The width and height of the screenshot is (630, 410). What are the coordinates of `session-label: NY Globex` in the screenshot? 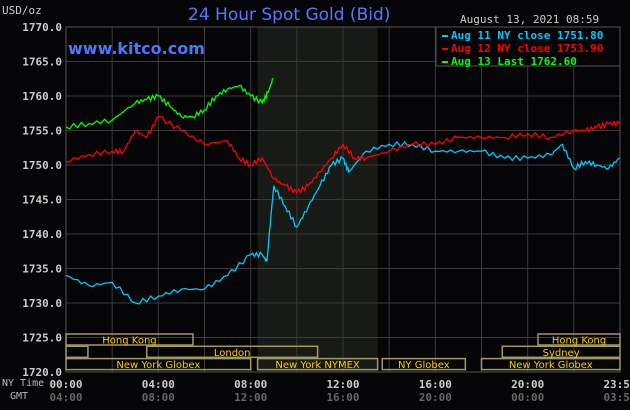 It's located at (424, 365).